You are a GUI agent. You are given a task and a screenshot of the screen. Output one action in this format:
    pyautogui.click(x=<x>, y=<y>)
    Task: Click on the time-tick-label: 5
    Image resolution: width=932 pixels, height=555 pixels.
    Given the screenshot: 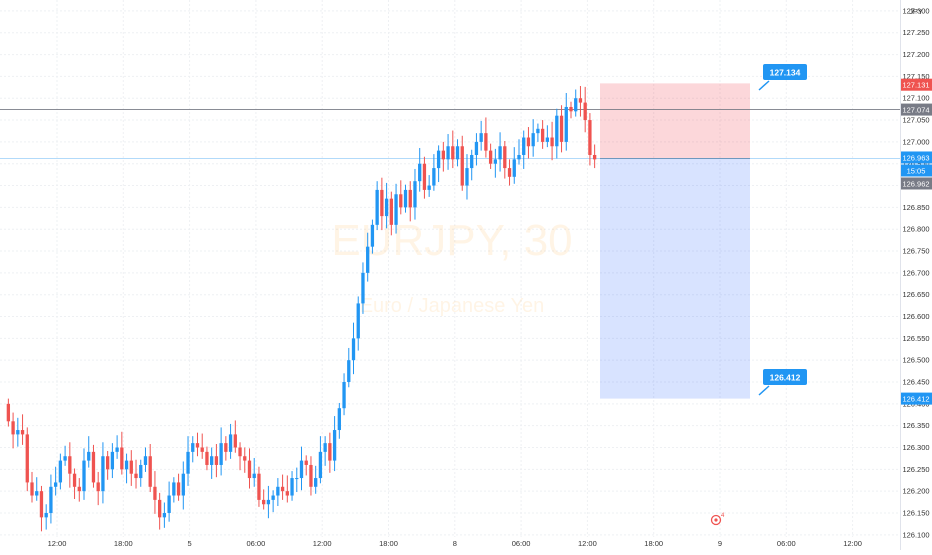 What is the action you would take?
    pyautogui.click(x=190, y=543)
    